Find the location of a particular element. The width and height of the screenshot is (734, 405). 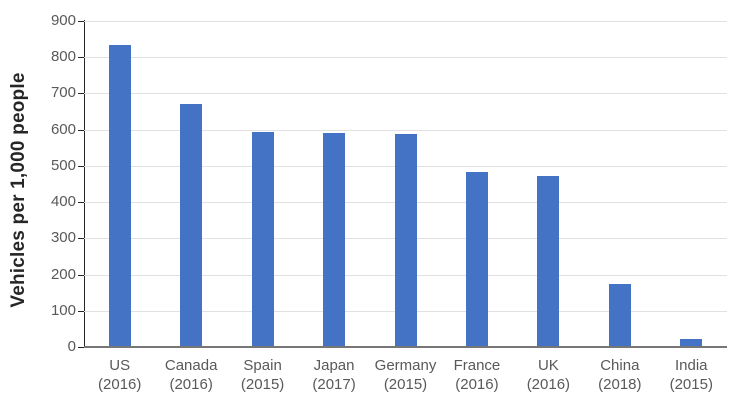

x-label-france: France (2016) is located at coordinates (477, 375).